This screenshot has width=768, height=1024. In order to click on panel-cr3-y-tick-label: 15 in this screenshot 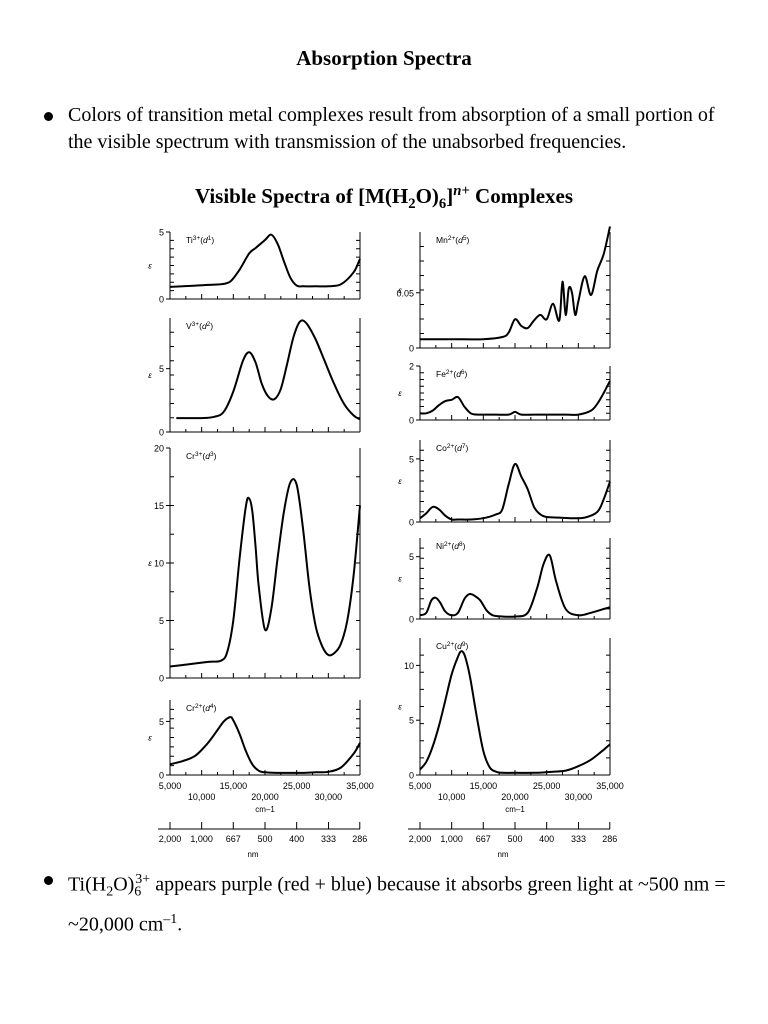, I will do `click(159, 506)`.